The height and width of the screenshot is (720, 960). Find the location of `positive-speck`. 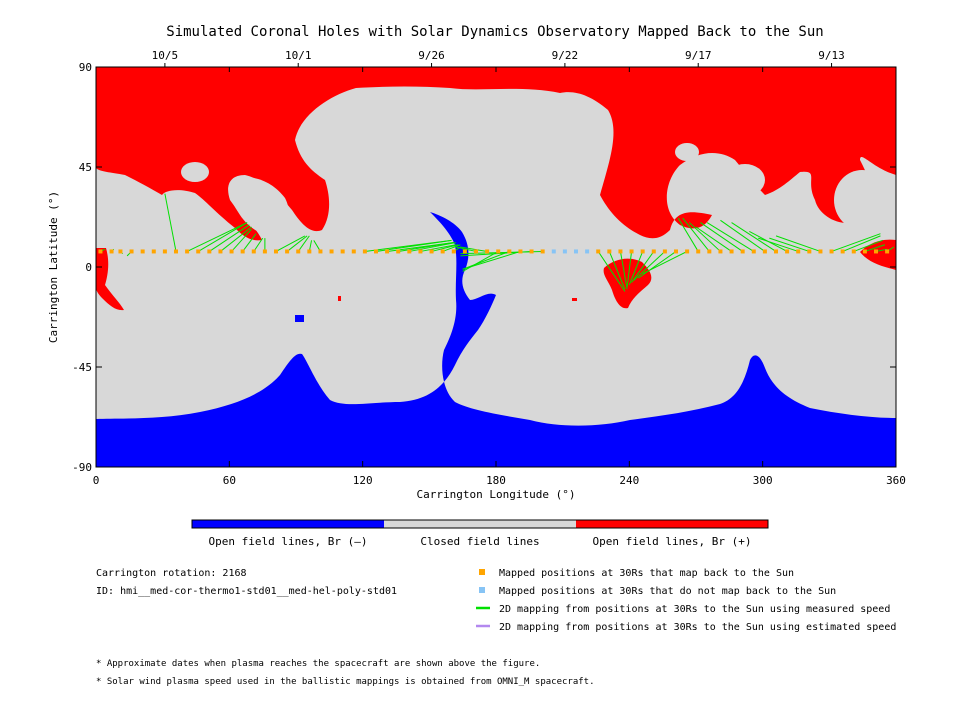

positive-speck is located at coordinates (339, 298).